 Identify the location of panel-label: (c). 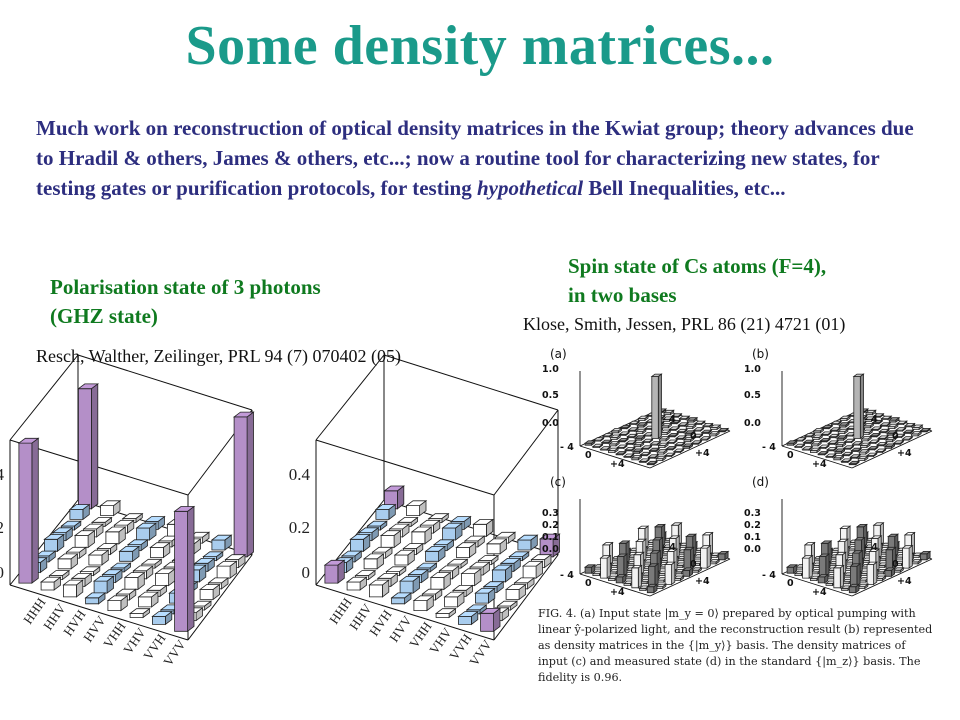
(558, 482).